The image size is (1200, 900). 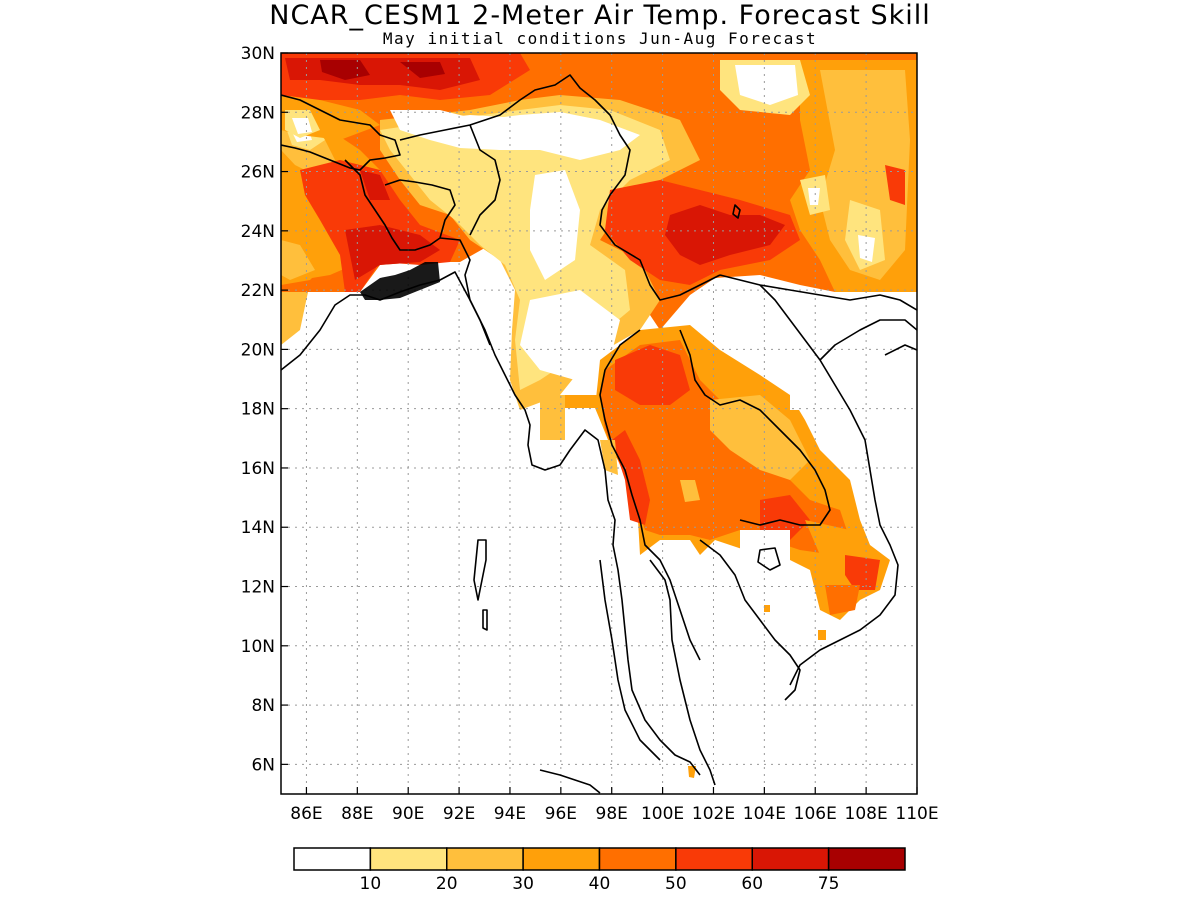 What do you see at coordinates (459, 814) in the screenshot?
I see `lon-tick-label: 92E` at bounding box center [459, 814].